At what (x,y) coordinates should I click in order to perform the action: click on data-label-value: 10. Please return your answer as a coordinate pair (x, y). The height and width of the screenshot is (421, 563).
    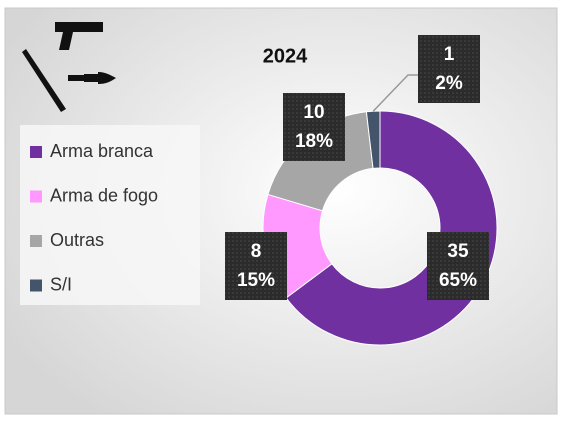
    Looking at the image, I should click on (313, 112).